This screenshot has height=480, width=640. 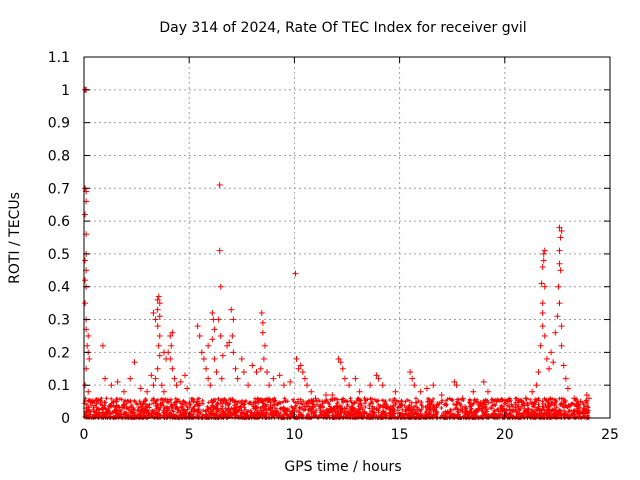 What do you see at coordinates (59, 156) in the screenshot?
I see `y-tick-label: 0.8` at bounding box center [59, 156].